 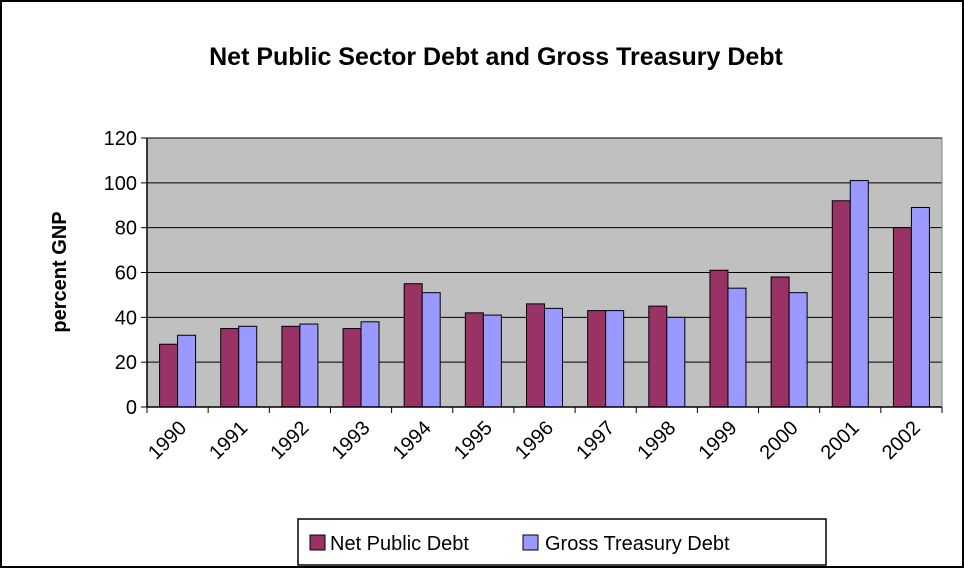 What do you see at coordinates (187, 371) in the screenshot?
I see `bar-gross-treasury-debt-1990` at bounding box center [187, 371].